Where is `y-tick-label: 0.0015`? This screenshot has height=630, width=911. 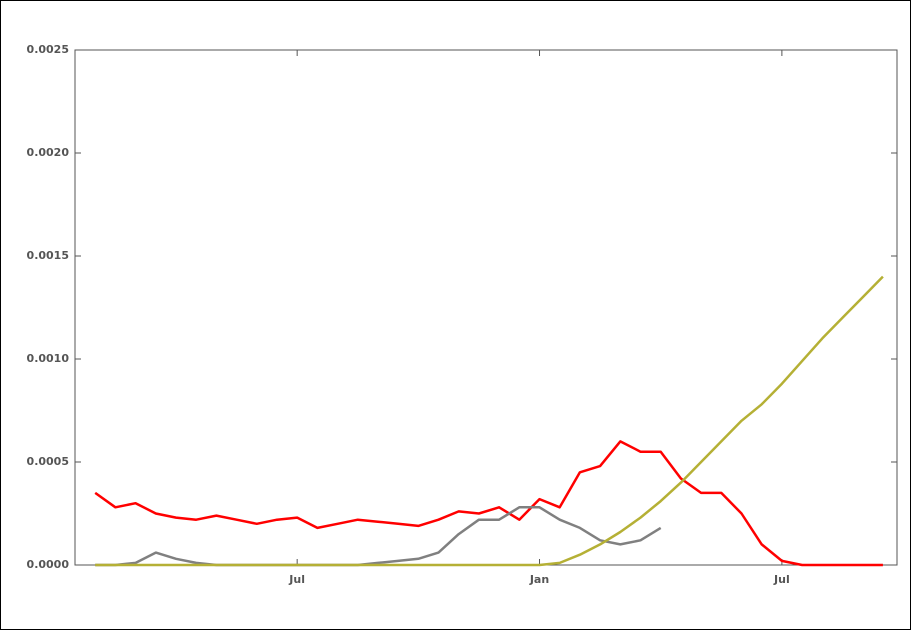
y-tick-label: 0.0015 is located at coordinates (48, 255).